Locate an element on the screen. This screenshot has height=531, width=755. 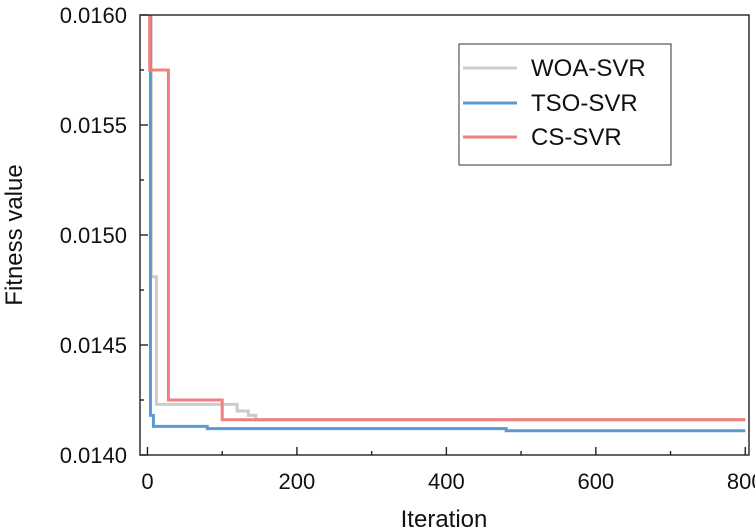
y-tick-label: 0.0140 is located at coordinates (93, 455).